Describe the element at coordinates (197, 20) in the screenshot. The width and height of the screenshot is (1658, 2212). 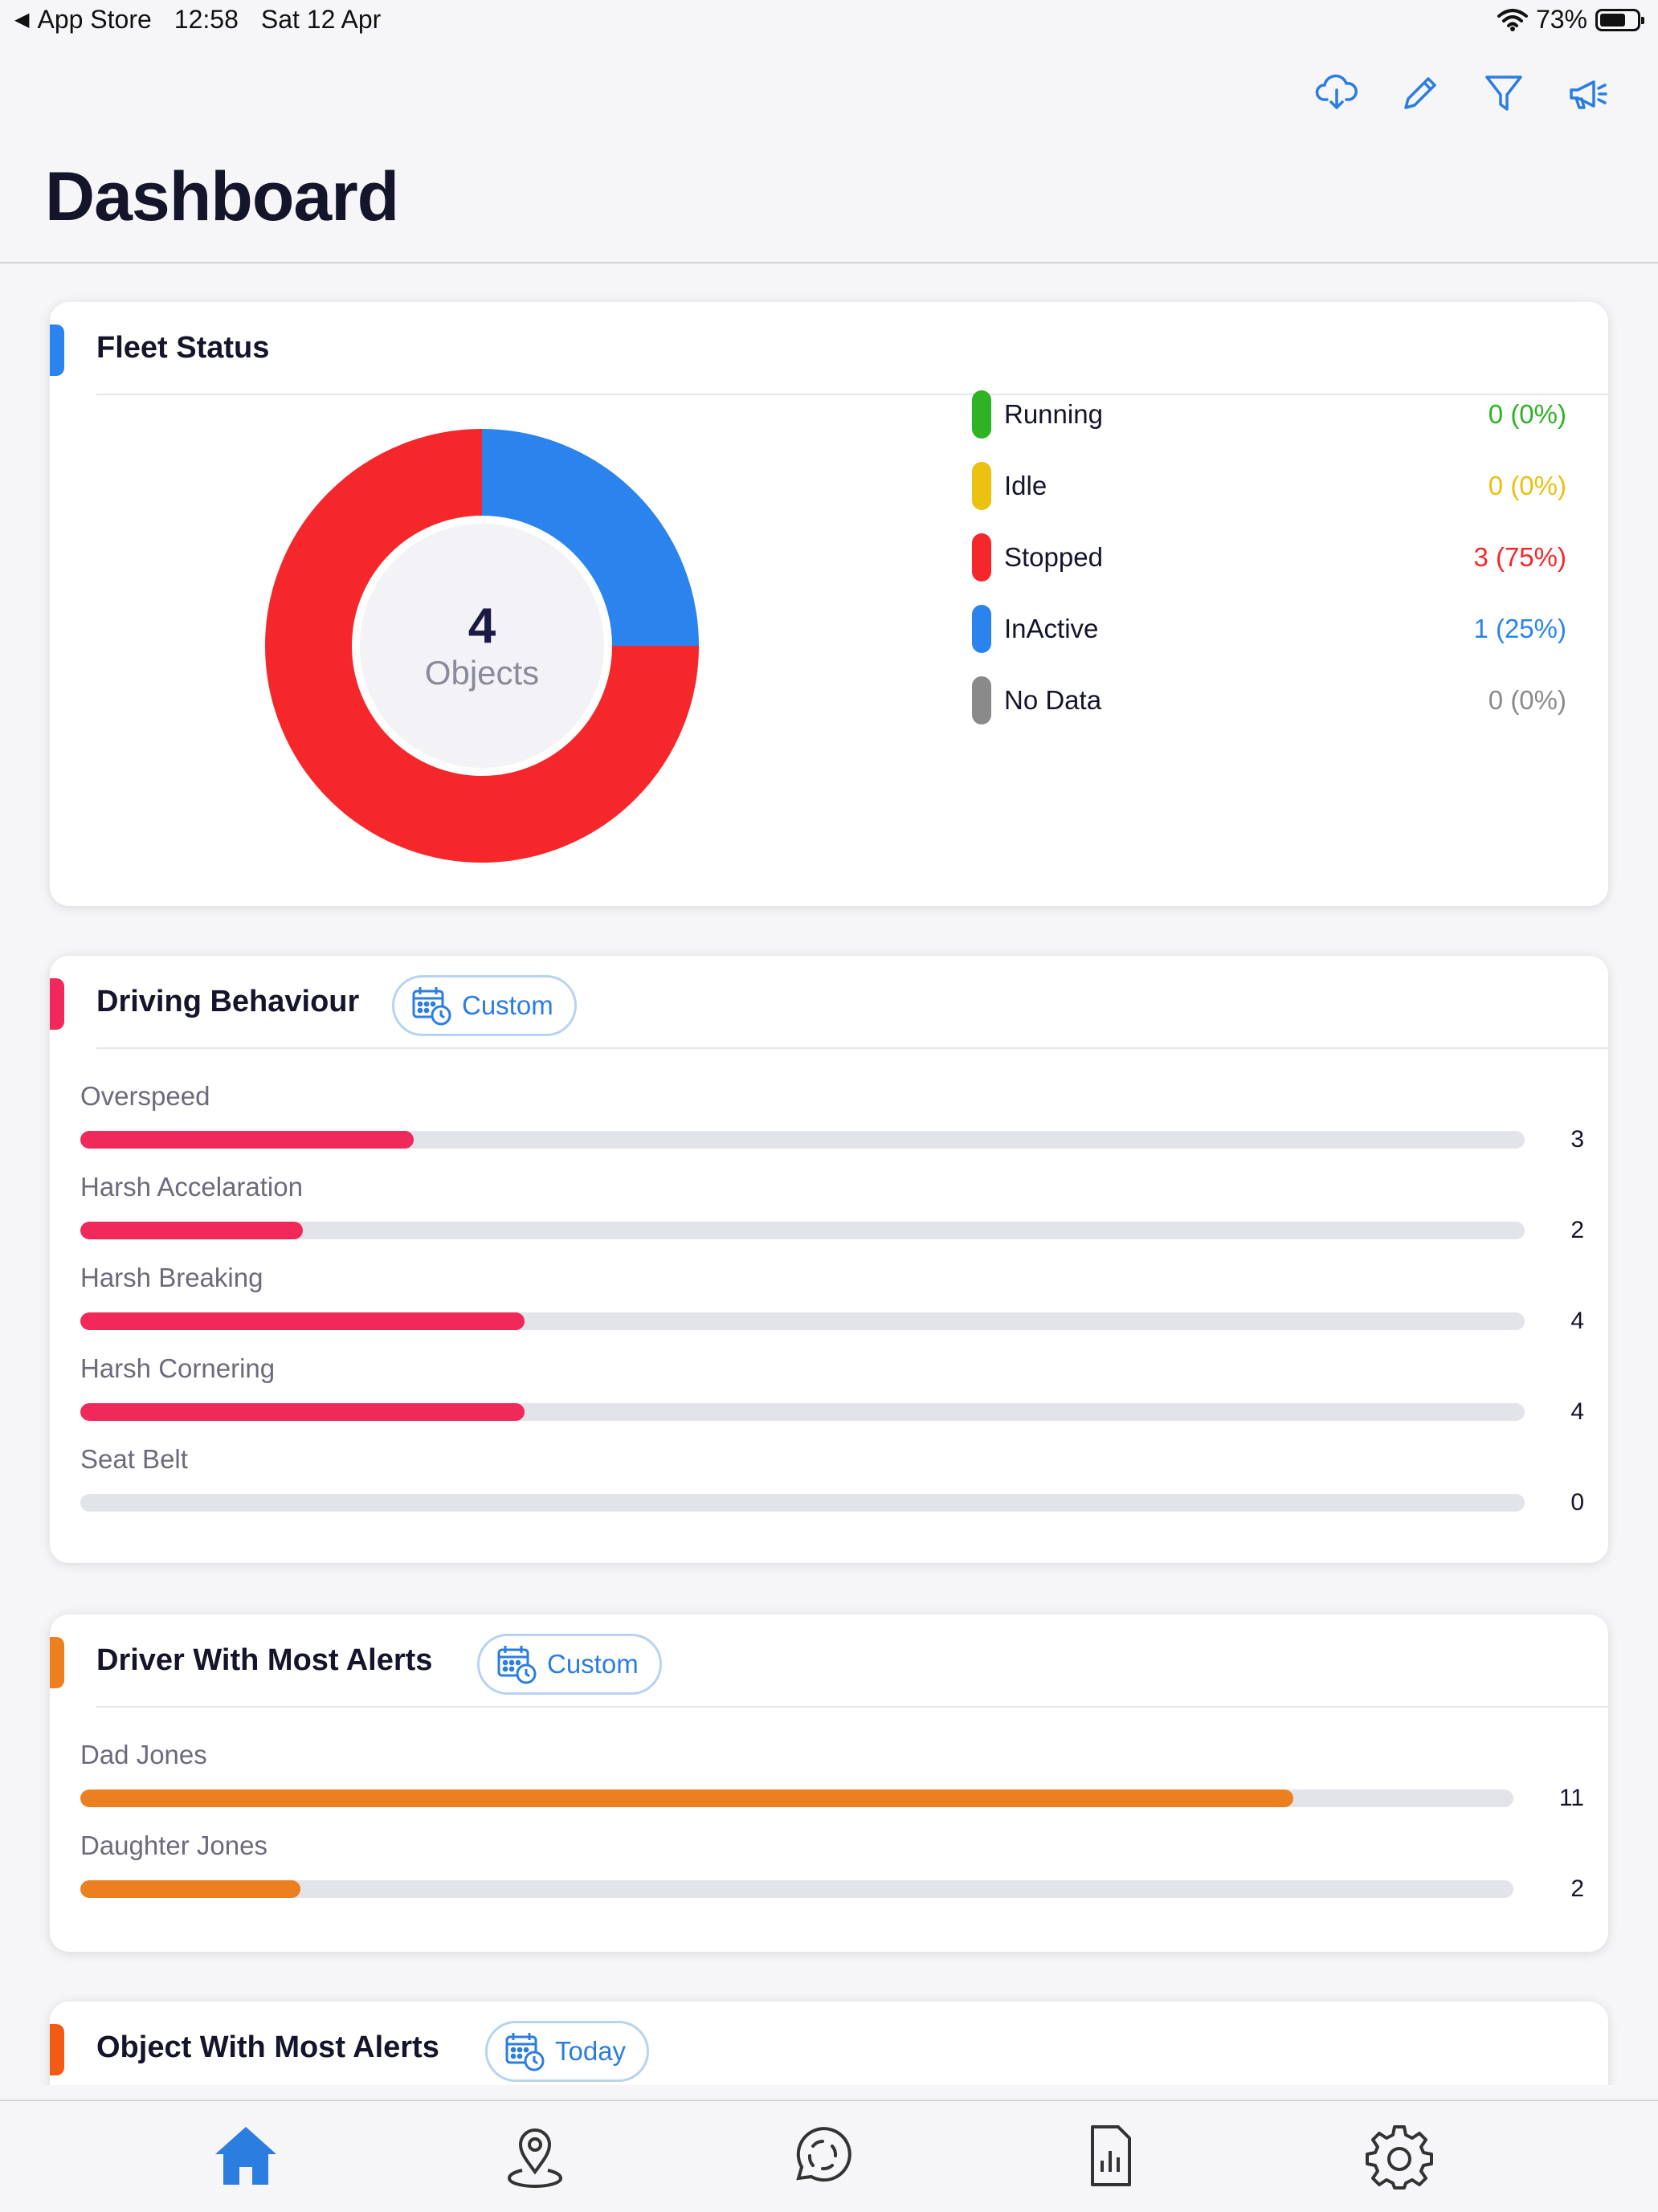
I see `status-bar-left: ◀ App Store 12:58 Sat 12 Apr` at that location.